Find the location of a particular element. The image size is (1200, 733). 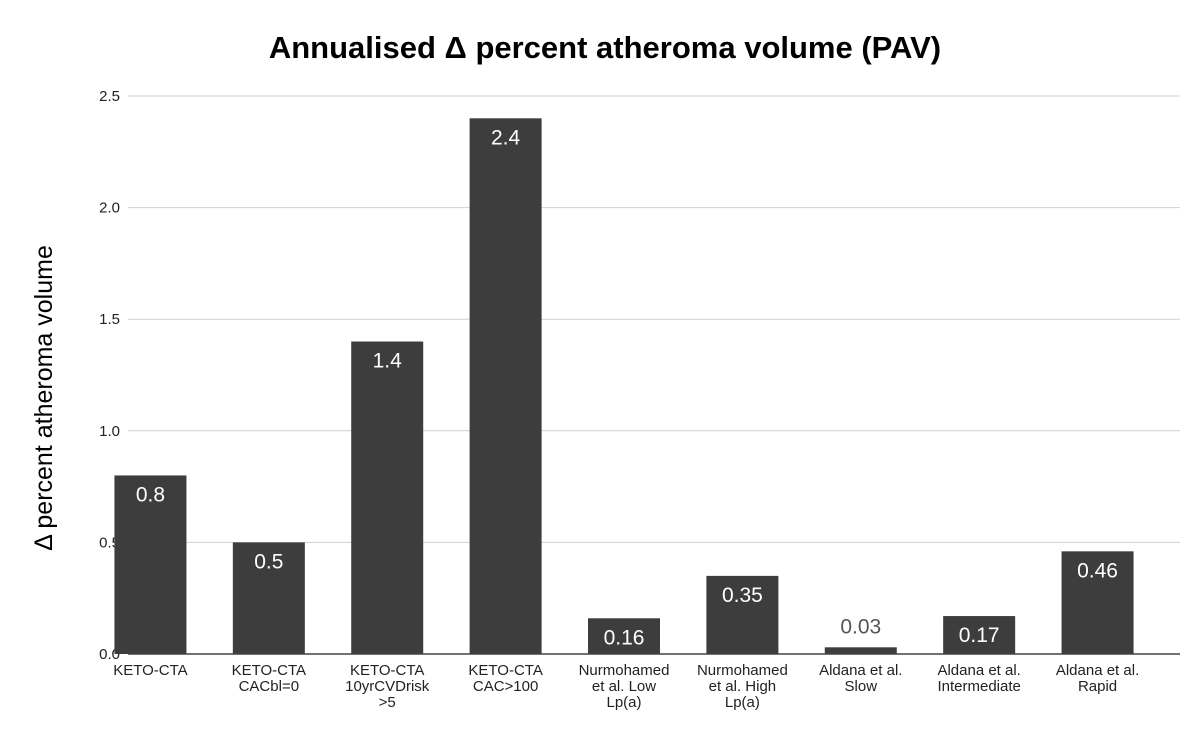

bar-value-label: 0.46 is located at coordinates (1097, 570).